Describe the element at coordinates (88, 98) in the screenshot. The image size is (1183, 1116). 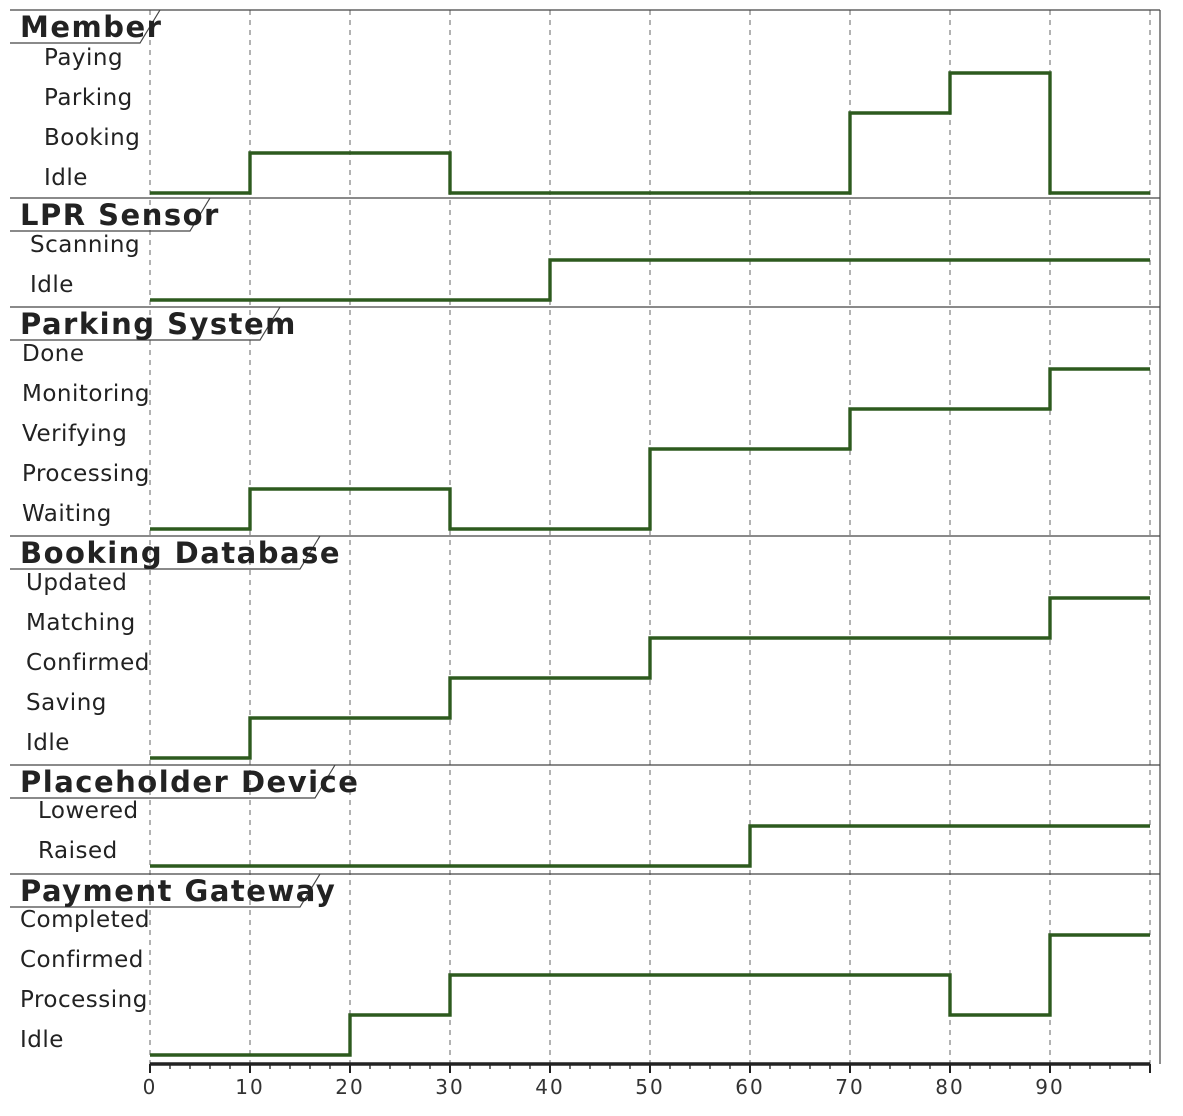
I see `state-label: Parking` at that location.